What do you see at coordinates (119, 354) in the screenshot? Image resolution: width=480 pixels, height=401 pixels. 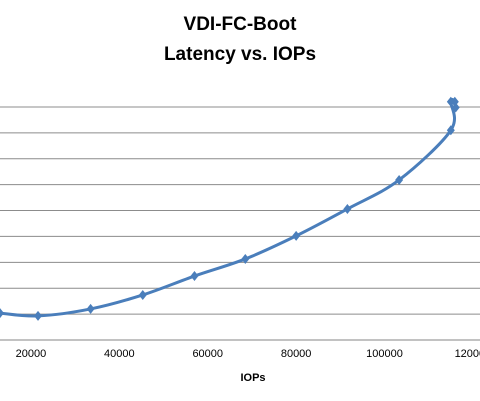 I see `x-tick-label: 40000` at bounding box center [119, 354].